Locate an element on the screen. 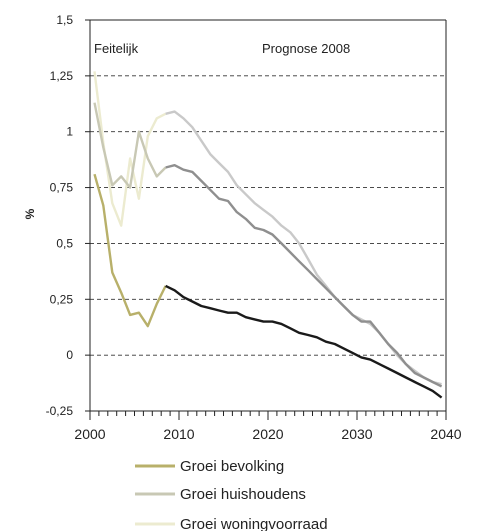 This screenshot has height=531, width=478. annotation-forecast: Prognose 2008 is located at coordinates (306, 48).